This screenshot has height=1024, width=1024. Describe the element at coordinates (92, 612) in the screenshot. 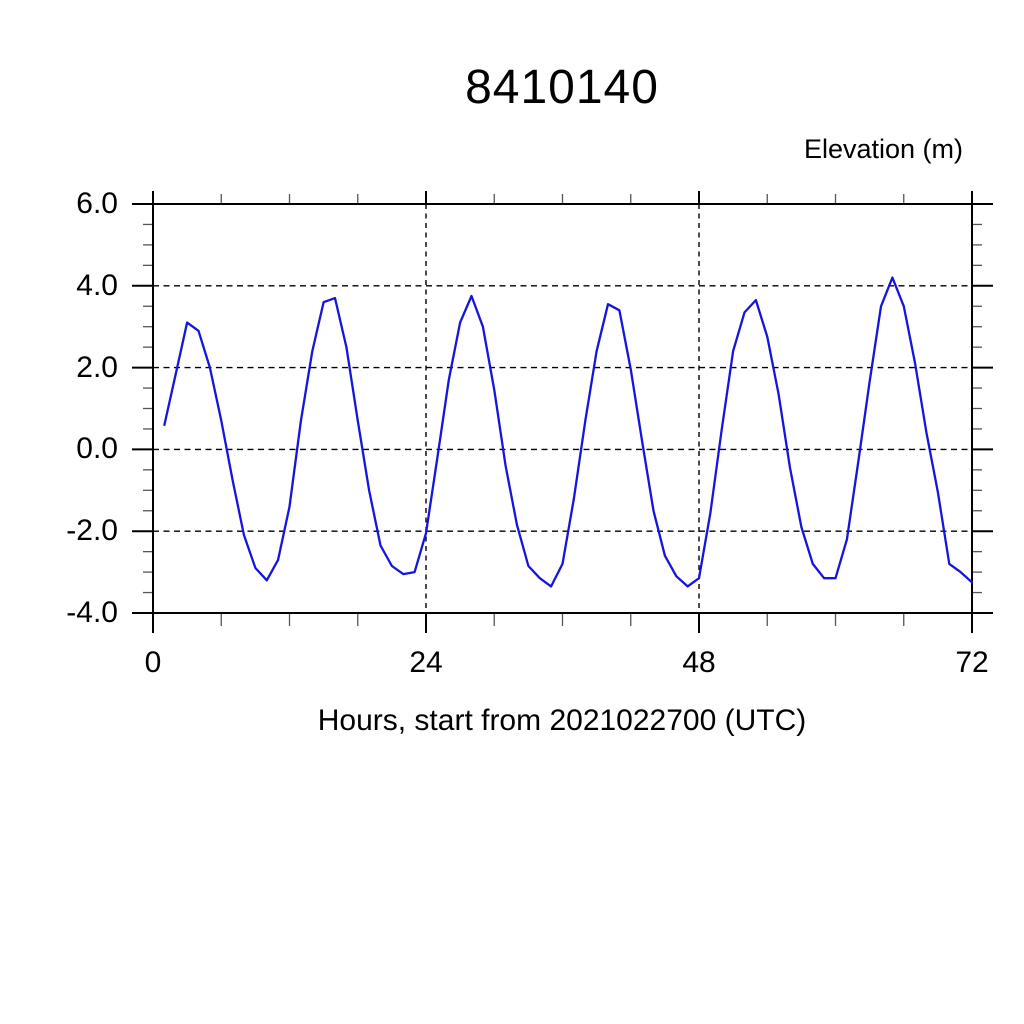

I see `y-tick-label: -4.0` at that location.